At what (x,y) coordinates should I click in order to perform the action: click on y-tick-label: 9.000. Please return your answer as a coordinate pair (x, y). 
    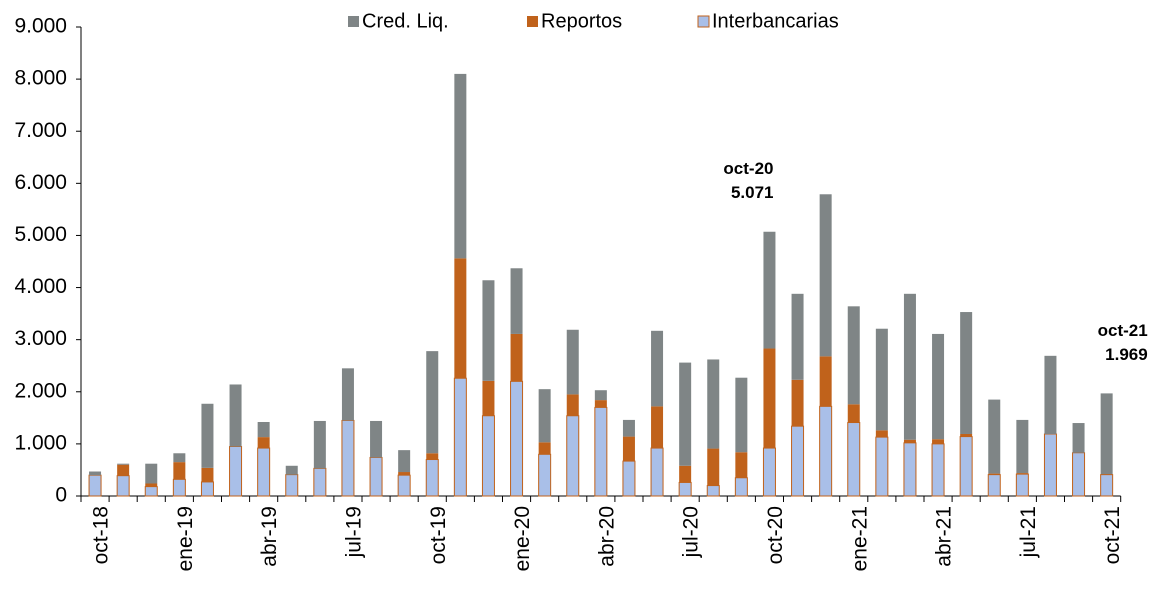
    Looking at the image, I should click on (40, 26).